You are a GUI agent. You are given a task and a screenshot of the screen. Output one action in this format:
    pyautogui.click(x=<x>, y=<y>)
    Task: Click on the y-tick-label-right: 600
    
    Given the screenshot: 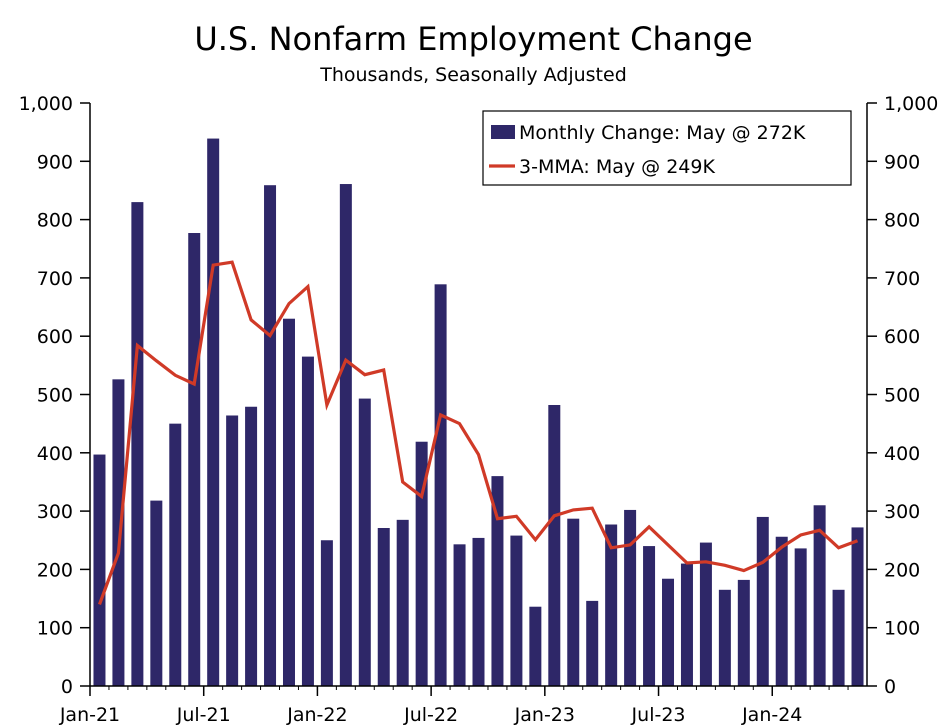 What is the action you would take?
    pyautogui.click(x=902, y=337)
    